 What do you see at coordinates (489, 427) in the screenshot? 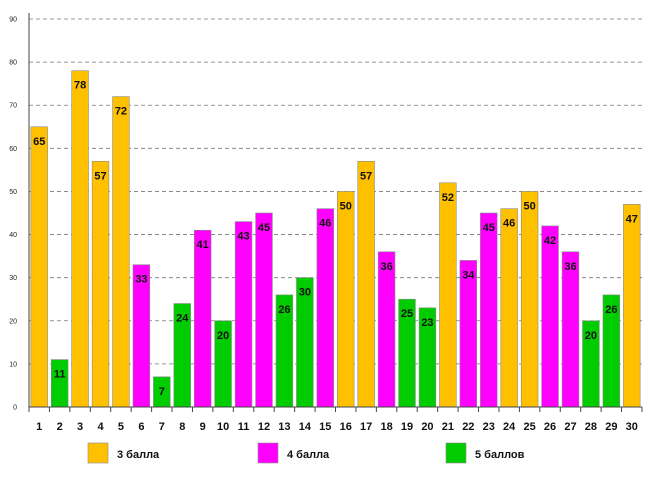
I see `x-tick-label: 23` at bounding box center [489, 427].